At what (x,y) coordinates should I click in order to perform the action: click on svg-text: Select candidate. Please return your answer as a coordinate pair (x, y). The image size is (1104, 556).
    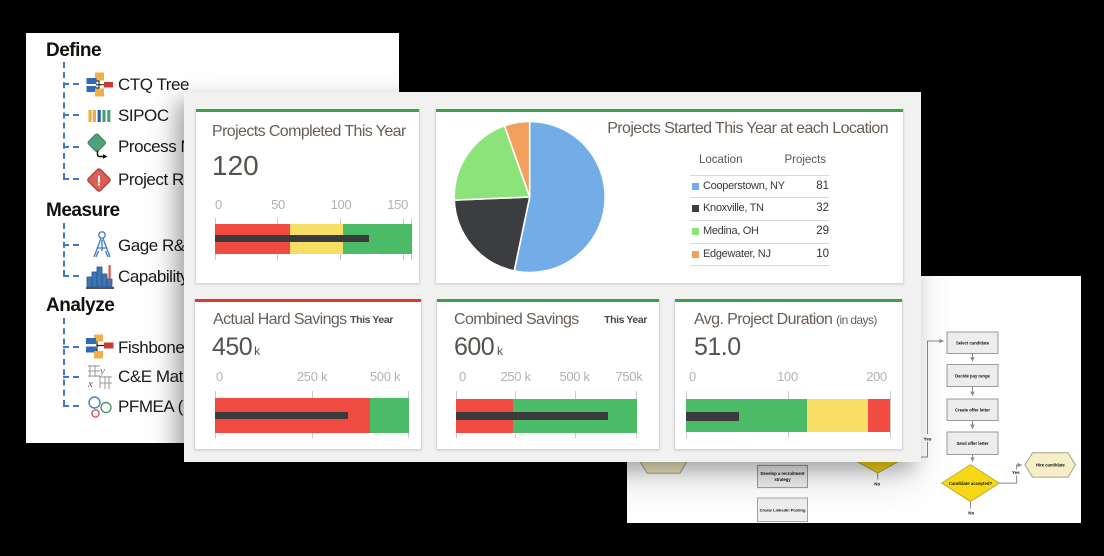
    Looking at the image, I should click on (973, 343).